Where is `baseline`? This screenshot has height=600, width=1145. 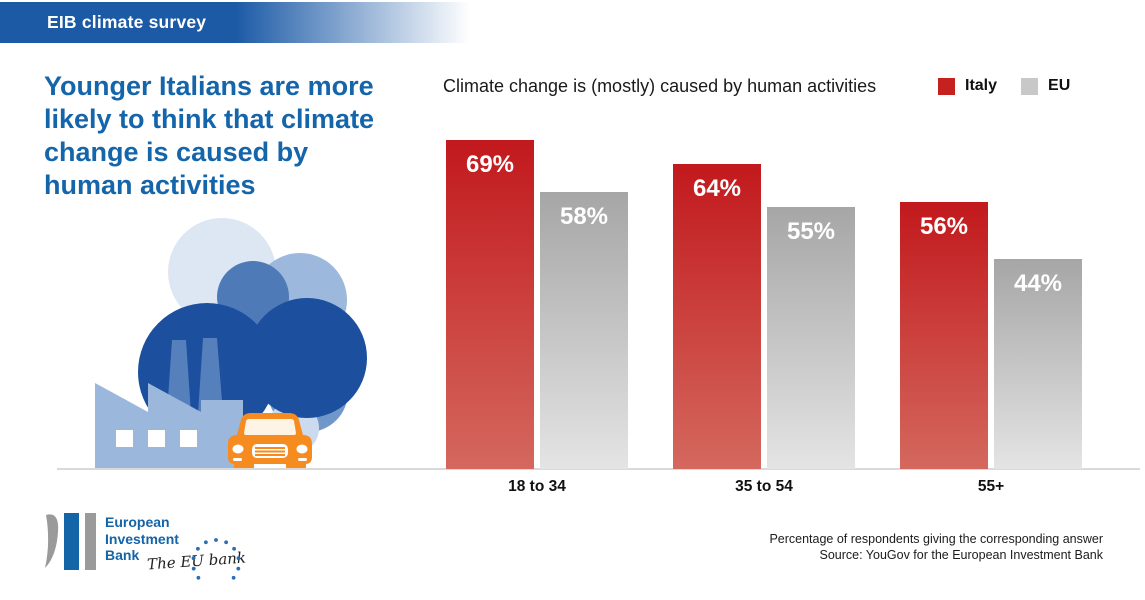
baseline is located at coordinates (598, 469).